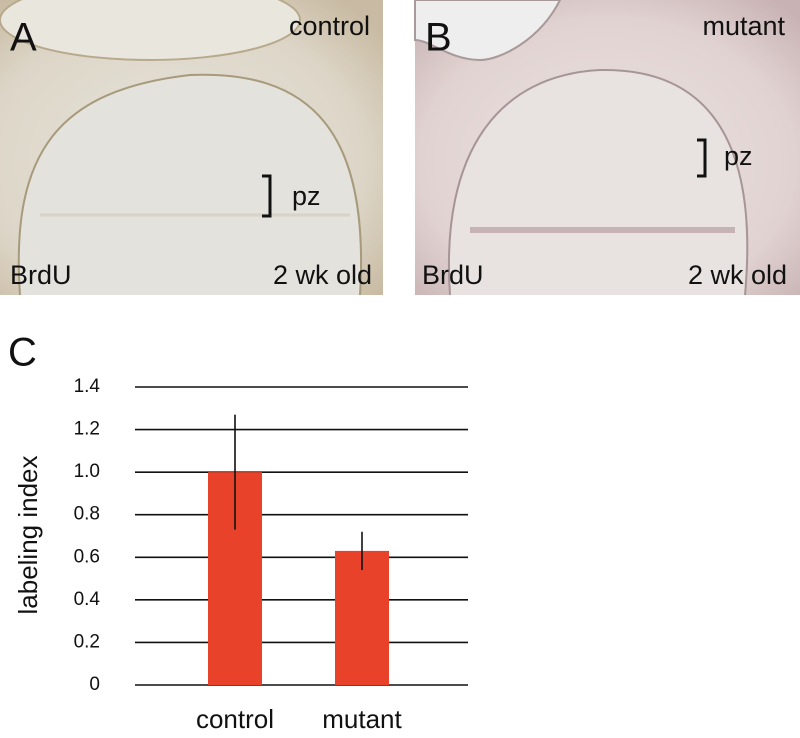  I want to click on genotype-label: mutant, so click(743, 26).